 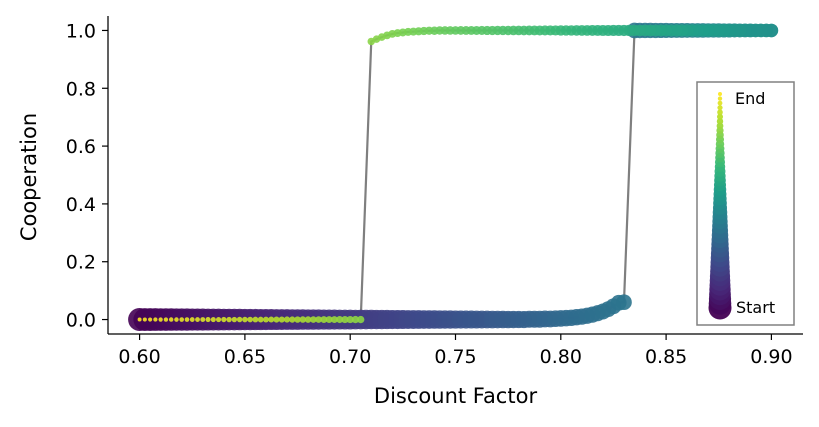 I want to click on x-tick-label: 0.70, so click(x=350, y=357).